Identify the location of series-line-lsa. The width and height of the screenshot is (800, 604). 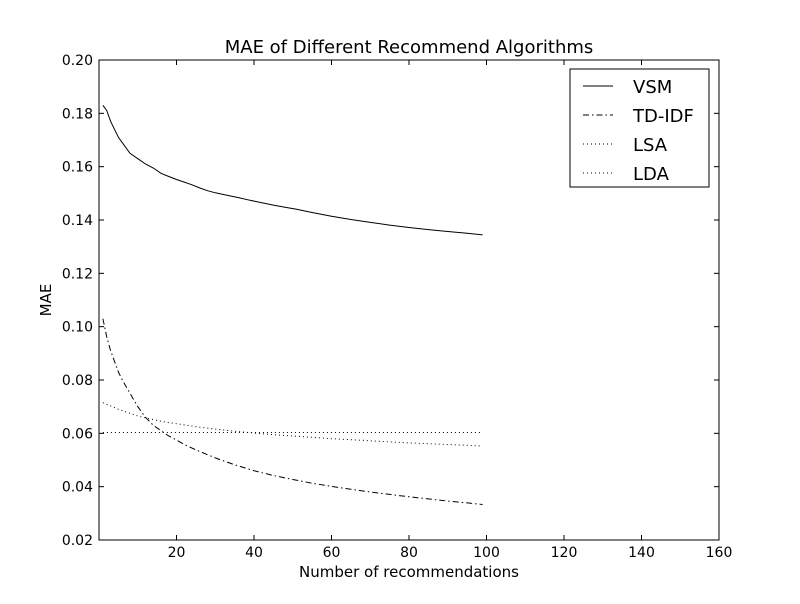
(292, 424).